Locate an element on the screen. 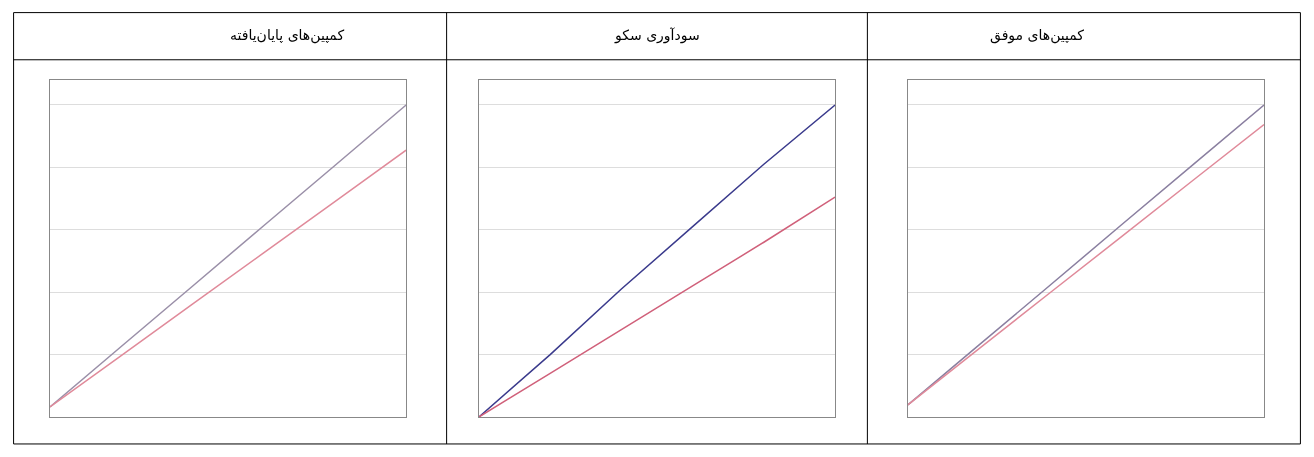 The width and height of the screenshot is (1314, 457). chart-title: کمپین‌های موفق is located at coordinates (1037, 35).